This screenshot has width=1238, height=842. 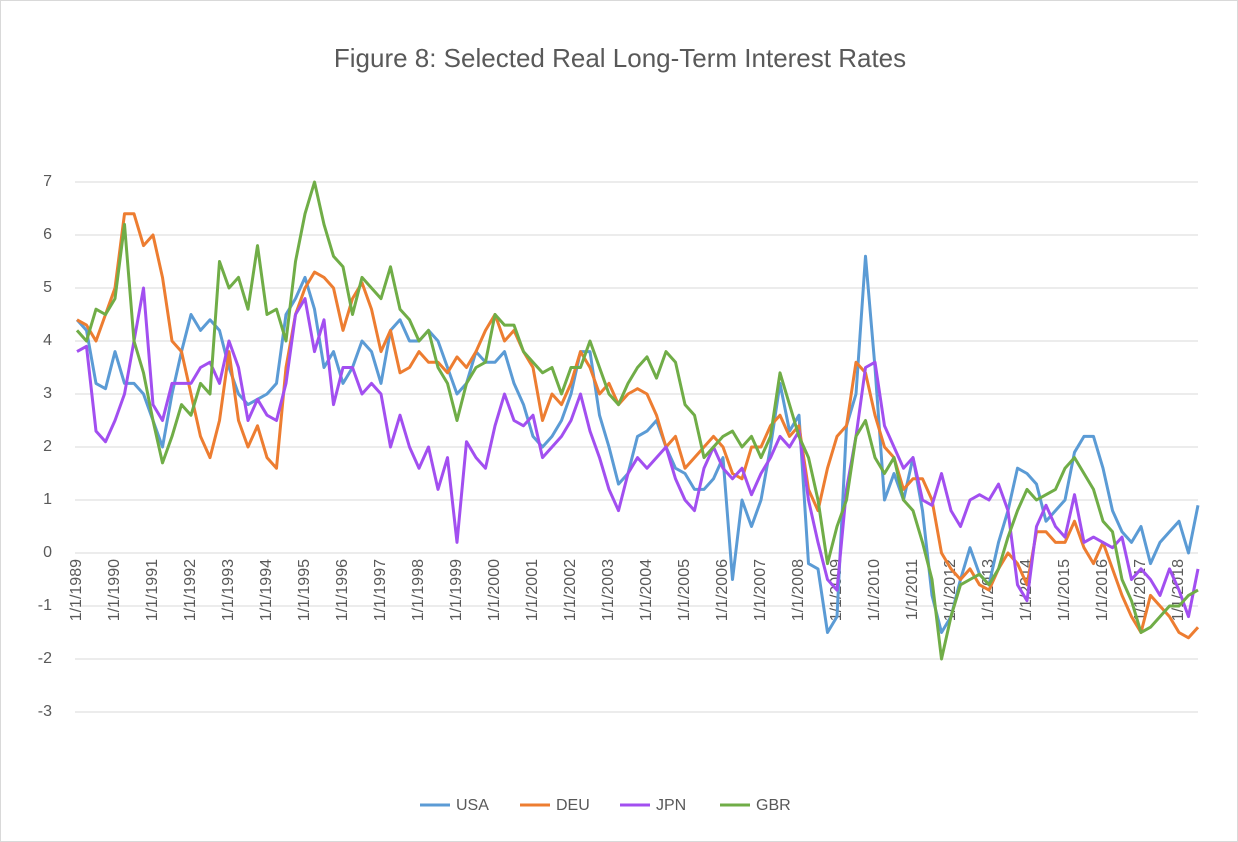 What do you see at coordinates (266, 590) in the screenshot?
I see `x-tick-label: 1/1/1994` at bounding box center [266, 590].